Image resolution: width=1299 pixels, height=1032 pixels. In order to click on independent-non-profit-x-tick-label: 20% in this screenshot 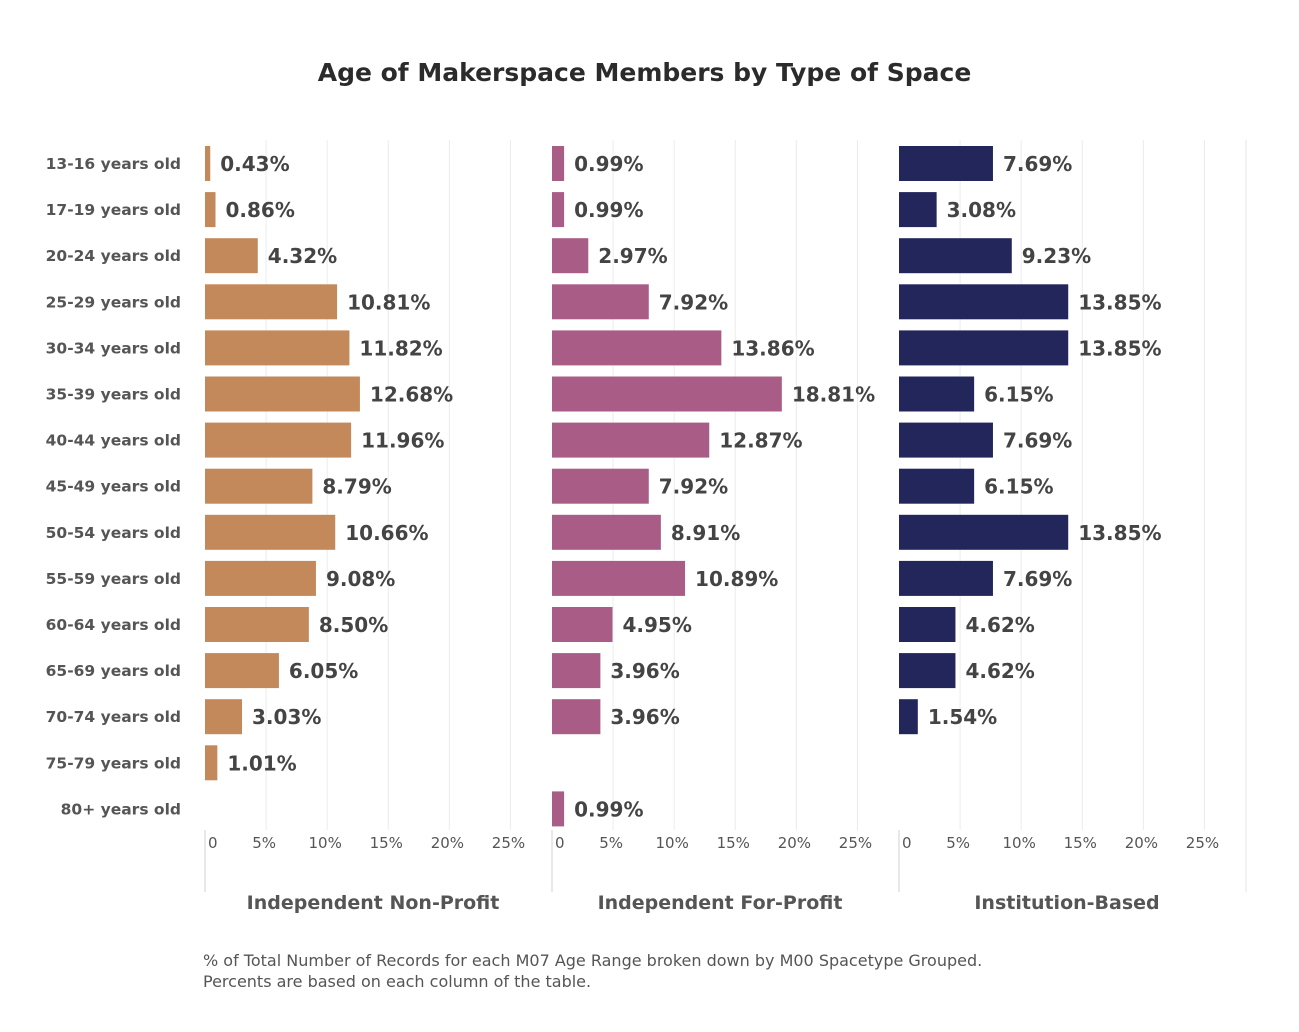, I will do `click(447, 843)`.